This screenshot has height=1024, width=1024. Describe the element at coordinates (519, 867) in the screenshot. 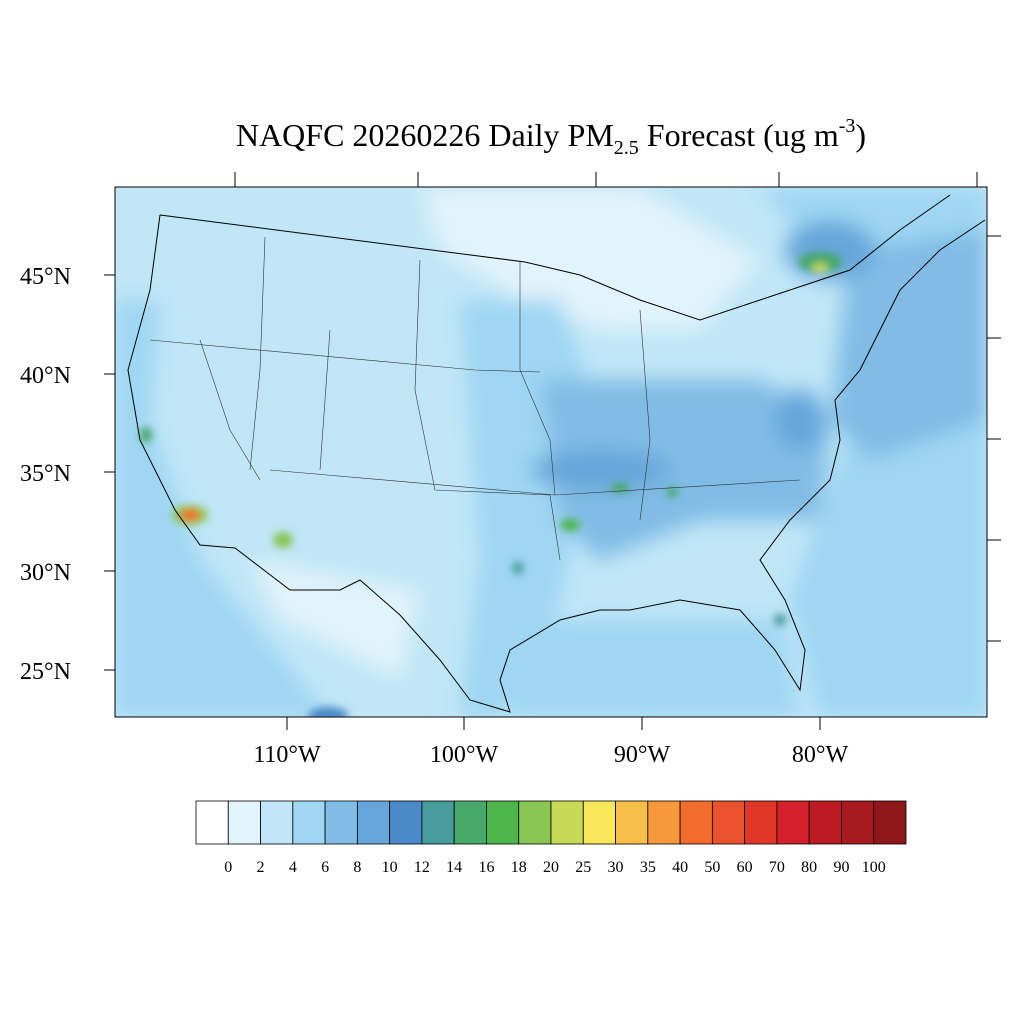

I see `colorbar-label: 18` at that location.